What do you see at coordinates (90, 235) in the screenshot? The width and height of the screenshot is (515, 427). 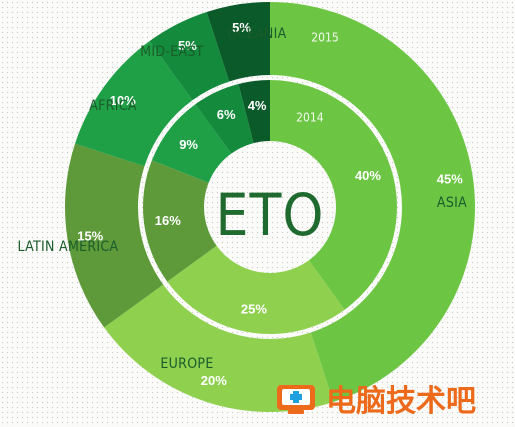 I see `outer-label-latin-america: 15%` at bounding box center [90, 235].